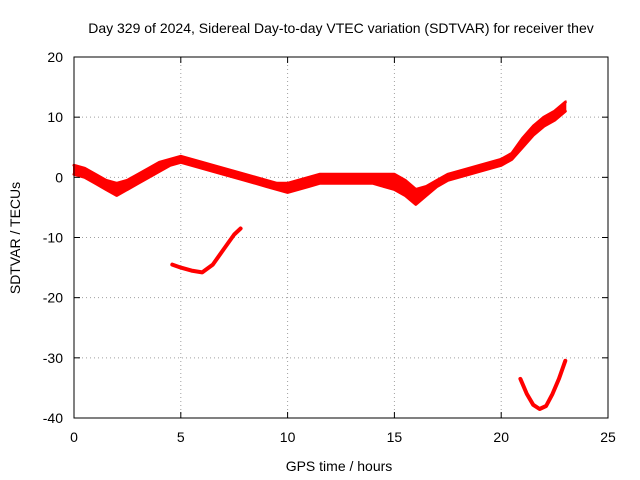 The height and width of the screenshot is (480, 640). What do you see at coordinates (319, 145) in the screenshot?
I see `series-main-band-upper` at bounding box center [319, 145].